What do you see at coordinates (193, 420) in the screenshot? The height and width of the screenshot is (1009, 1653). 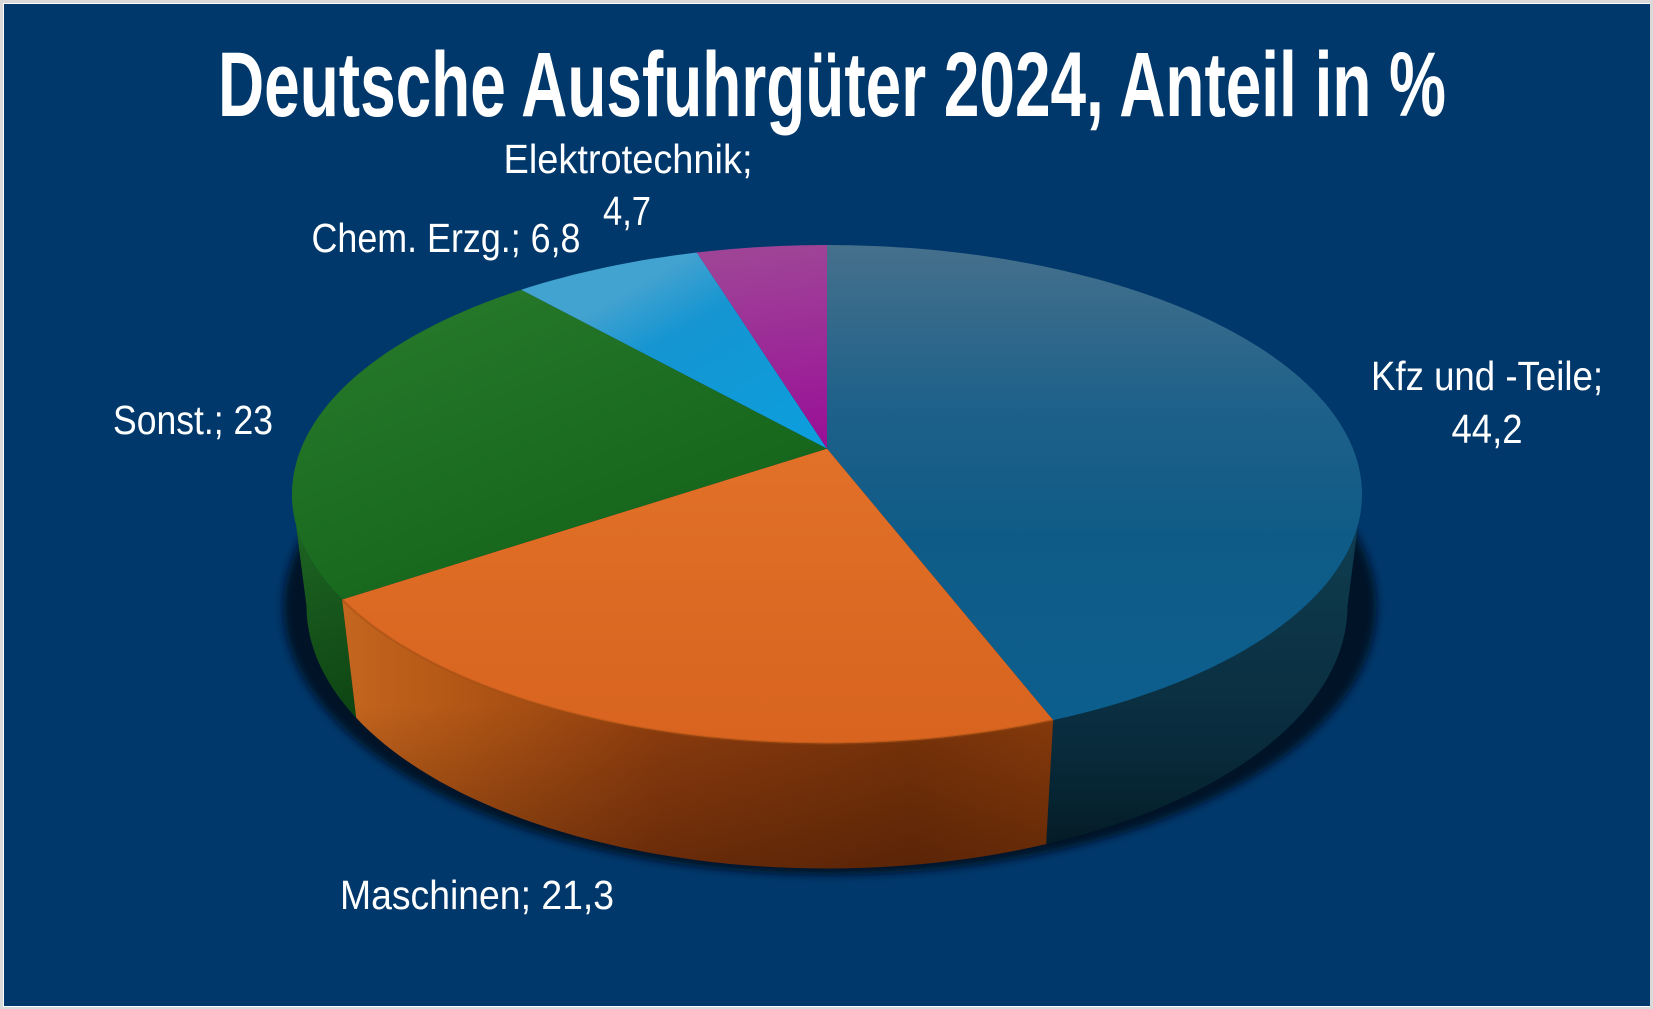 I see `svg-text: Sonst.; 23` at bounding box center [193, 420].